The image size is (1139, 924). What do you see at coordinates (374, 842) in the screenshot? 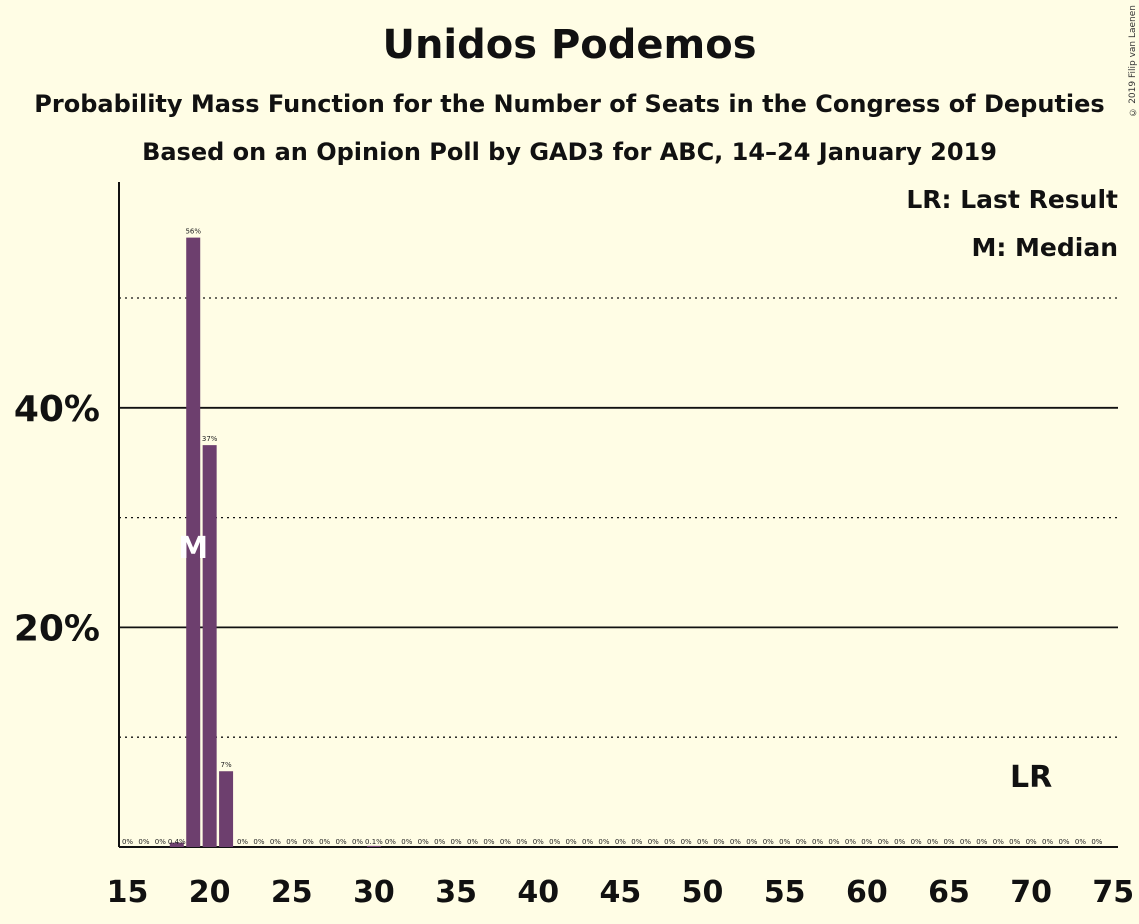
I see `data-label: 0.1%` at bounding box center [374, 842].